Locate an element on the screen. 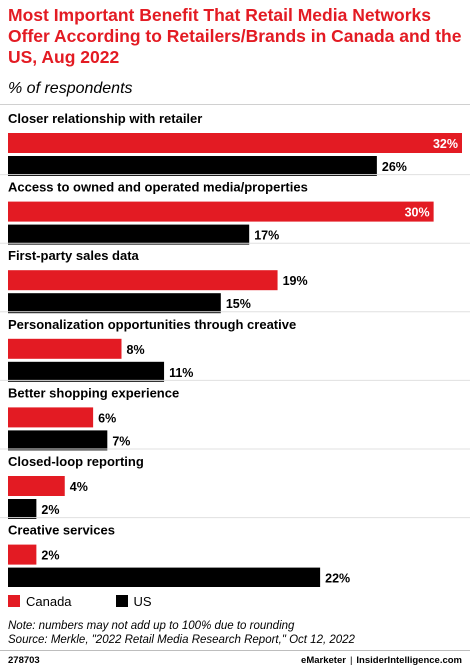  data-label-canada: 30% is located at coordinates (417, 213).